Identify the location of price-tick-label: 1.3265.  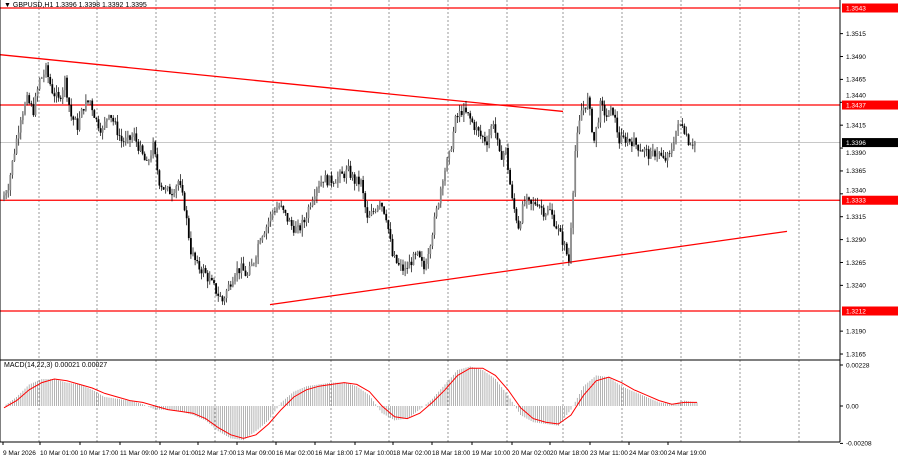
(856, 263).